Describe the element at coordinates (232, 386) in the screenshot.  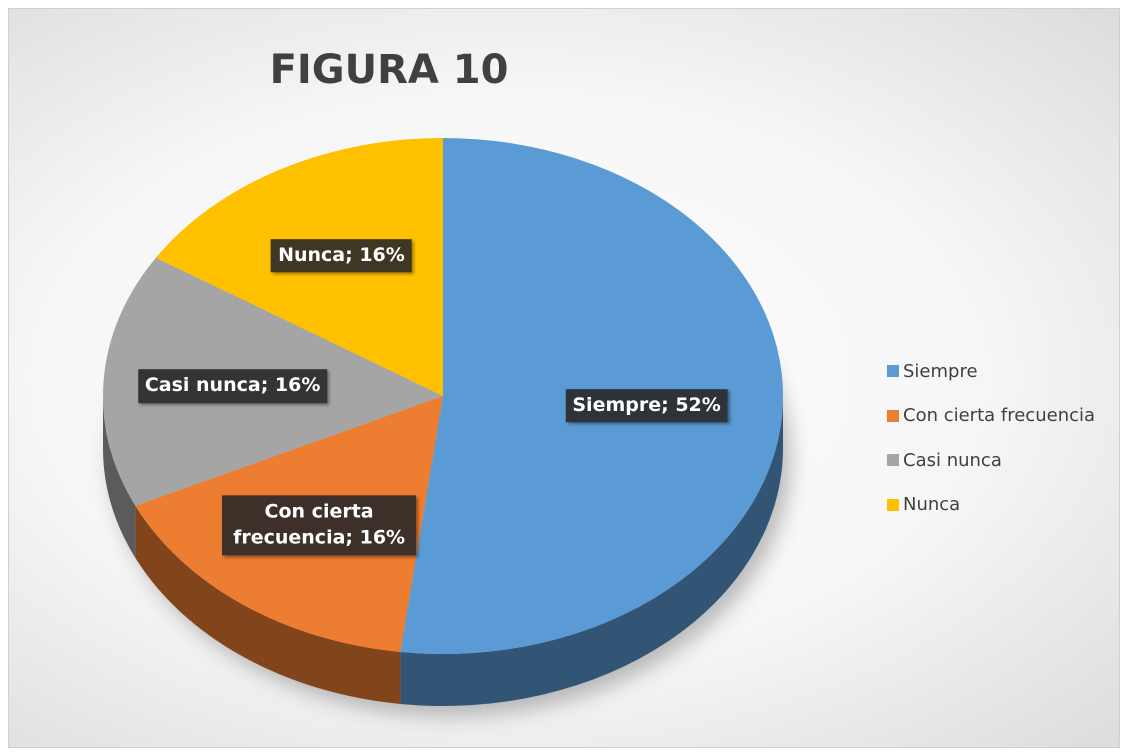
I see `data-label: Casi nunca; 16%` at that location.